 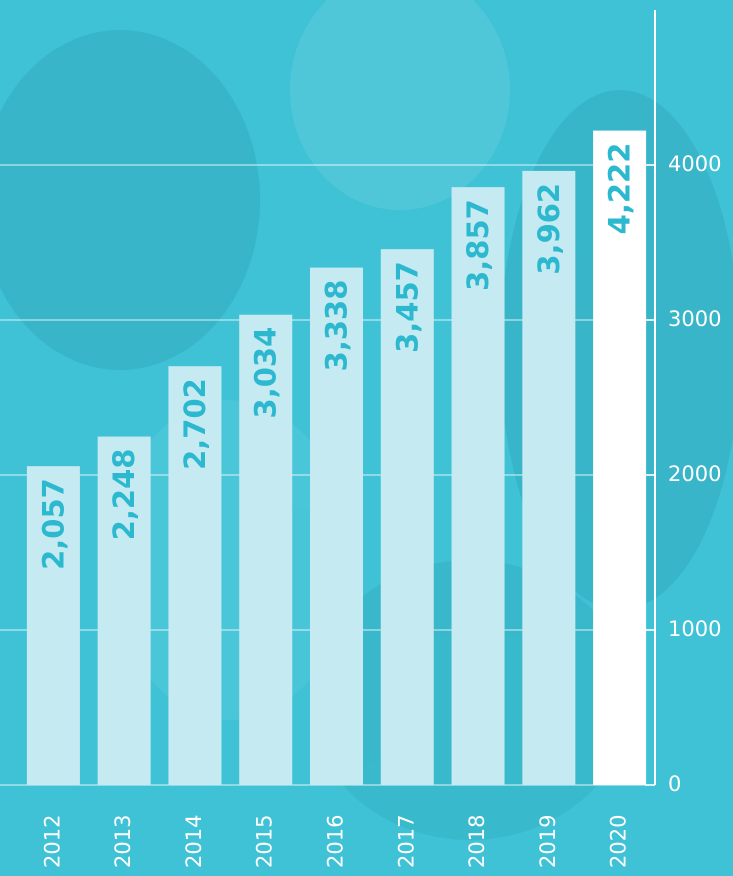 What do you see at coordinates (407, 307) in the screenshot?
I see `value-label: 3,457` at bounding box center [407, 307].